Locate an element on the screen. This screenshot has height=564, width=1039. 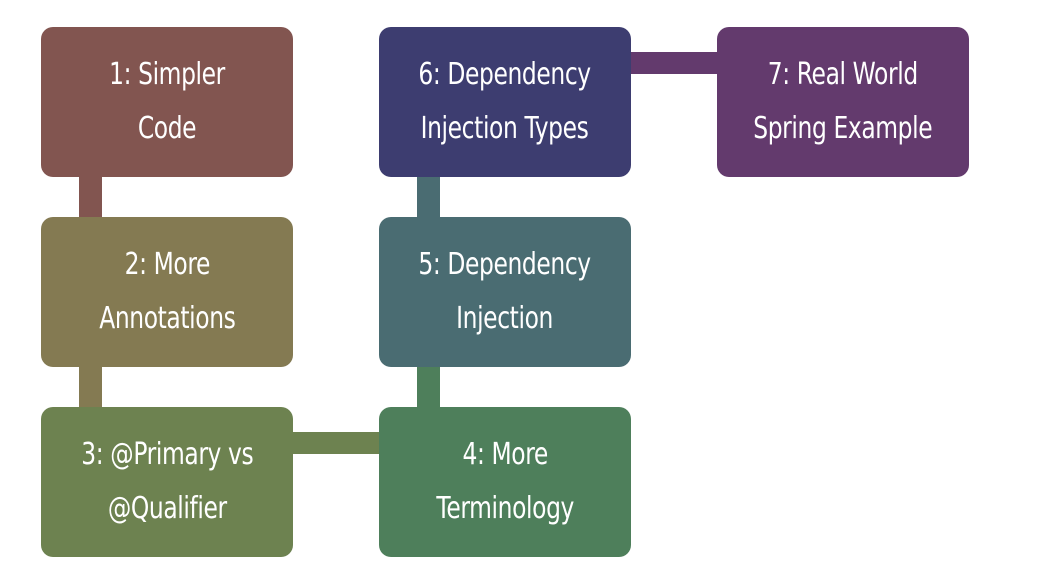
node-label: 5: Dependency Injection is located at coordinates (505, 291).